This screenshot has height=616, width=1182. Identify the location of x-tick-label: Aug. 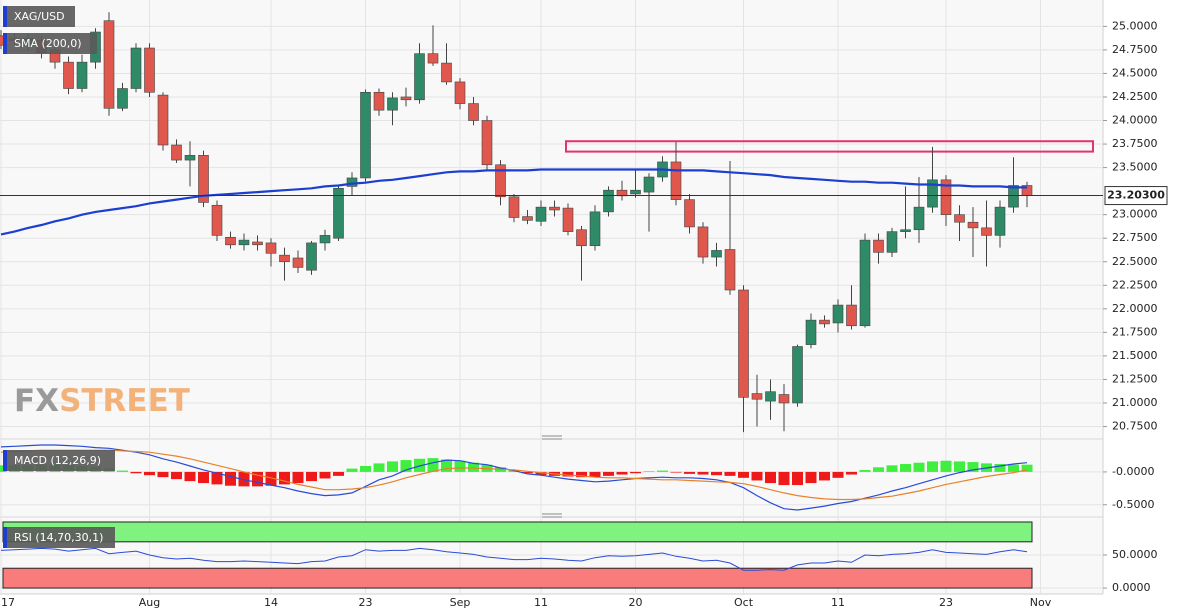
(149, 602).